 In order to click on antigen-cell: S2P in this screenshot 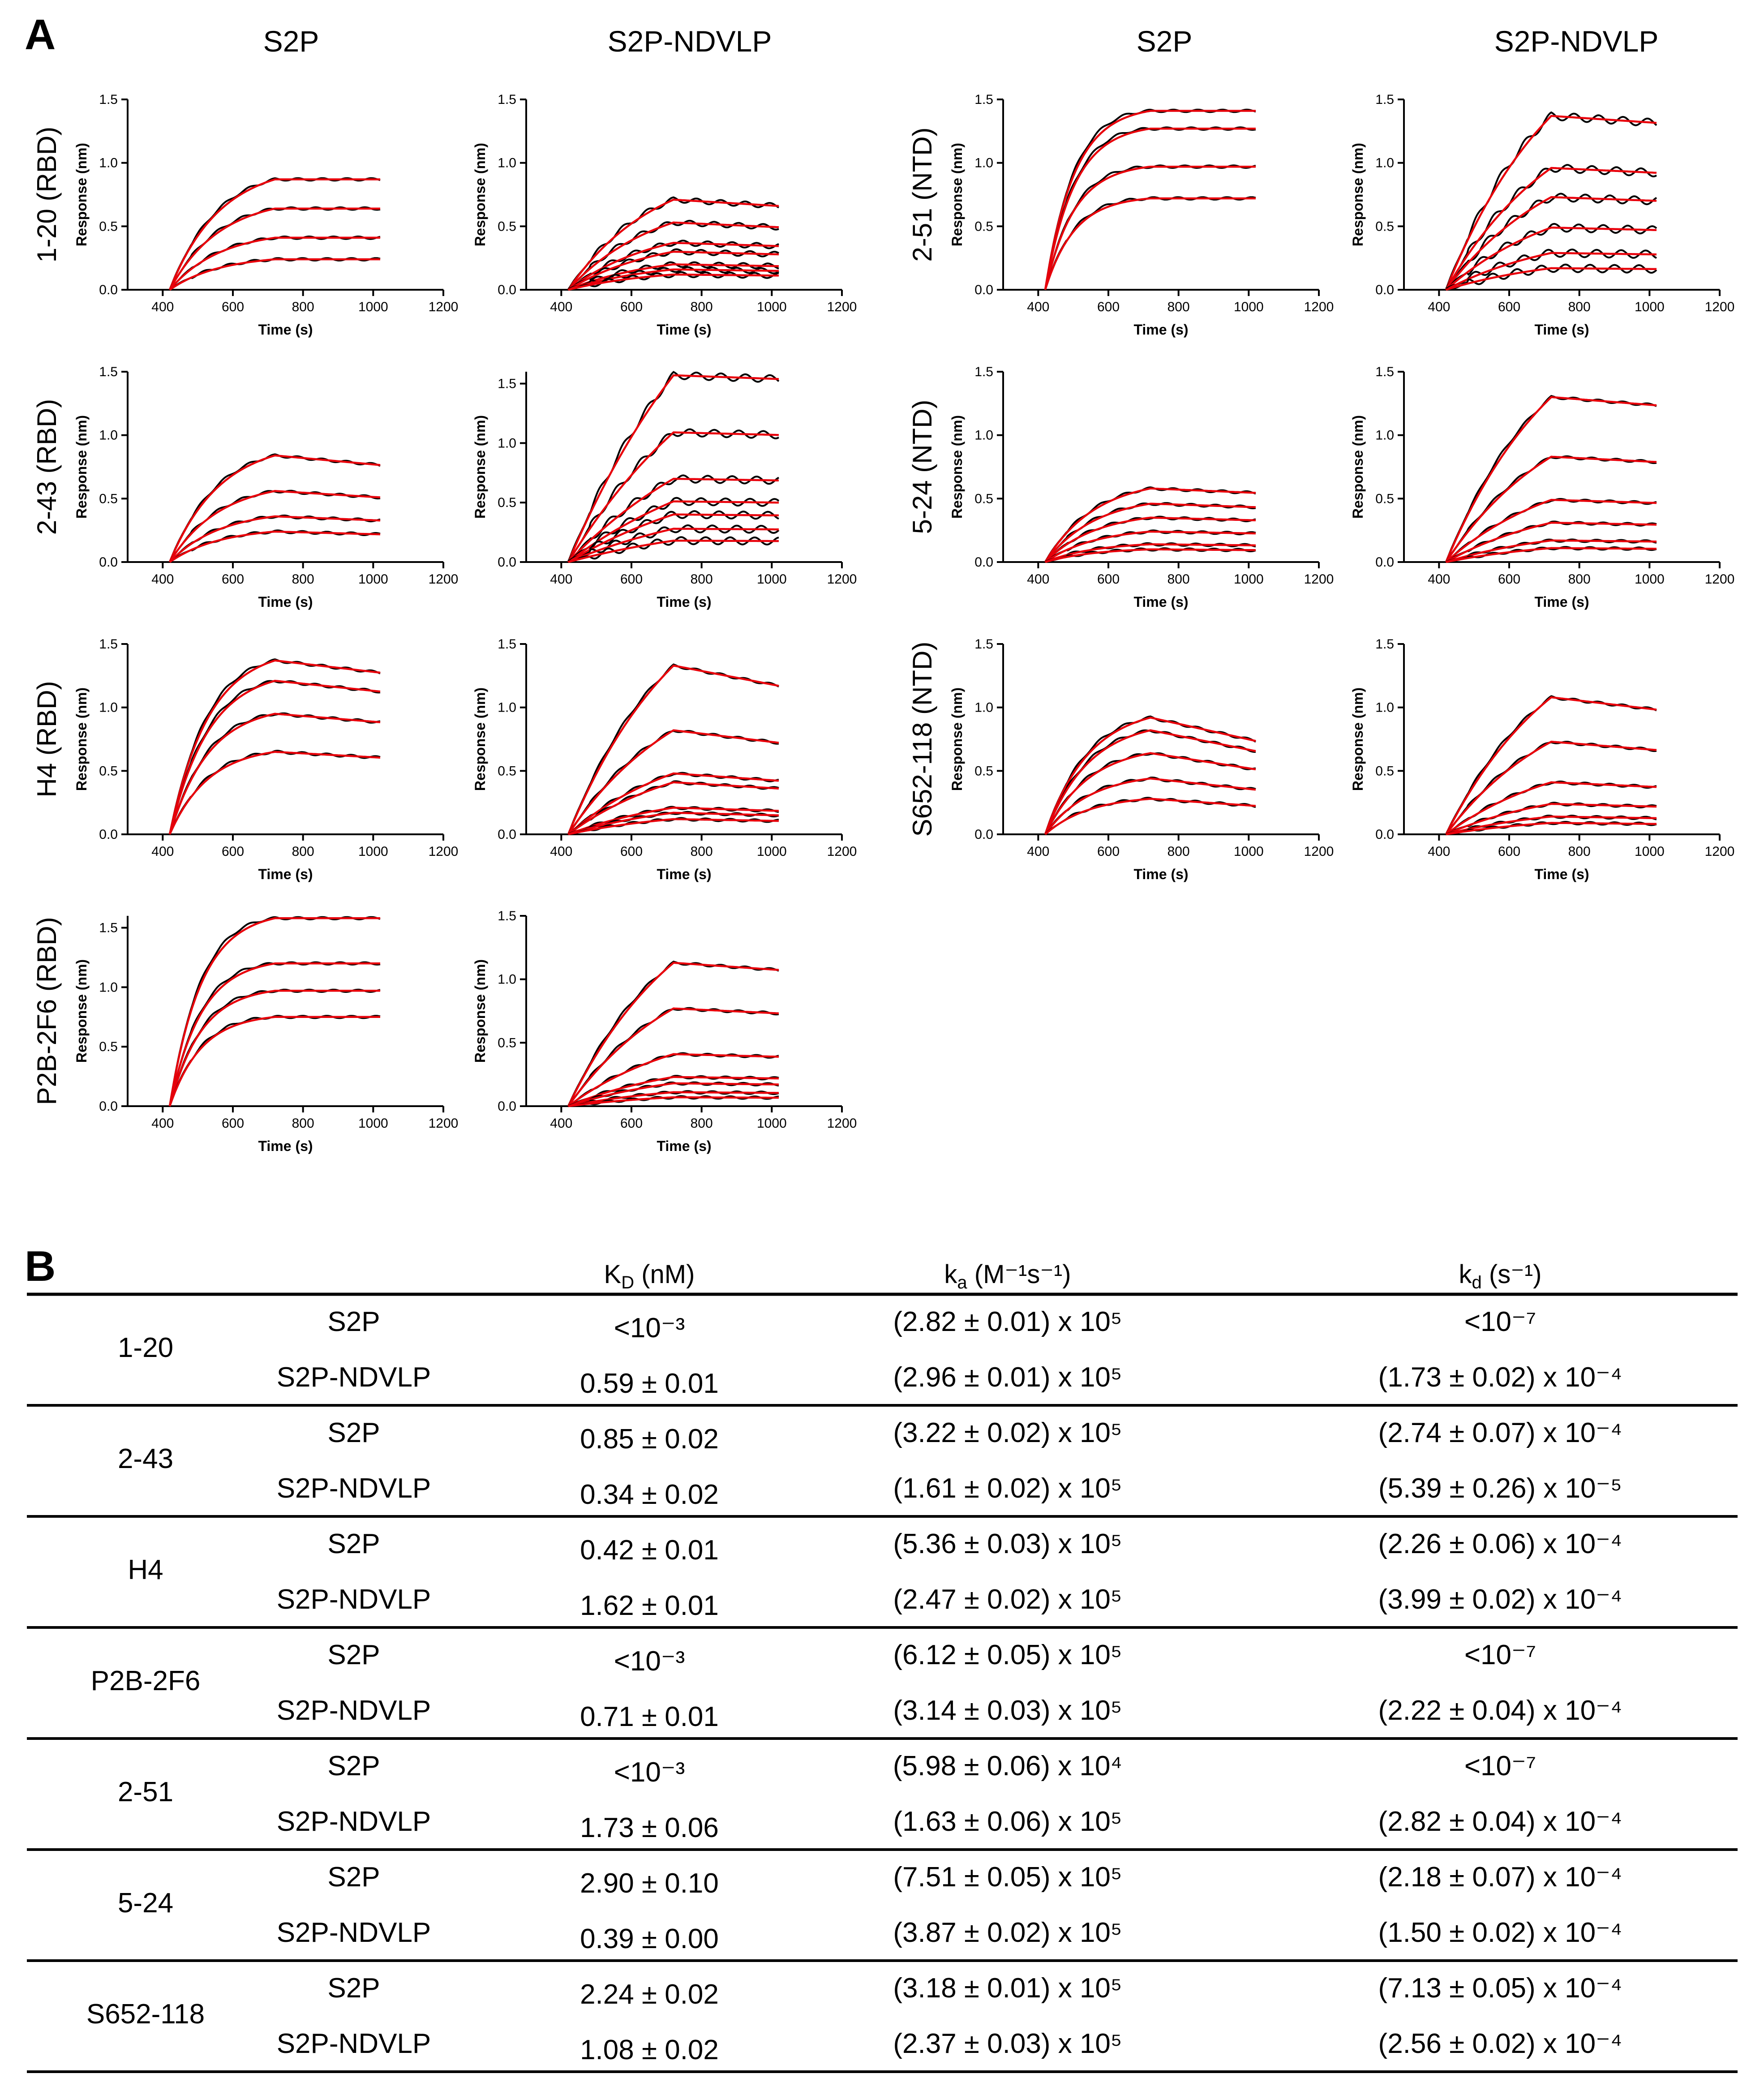, I will do `click(353, 1655)`.